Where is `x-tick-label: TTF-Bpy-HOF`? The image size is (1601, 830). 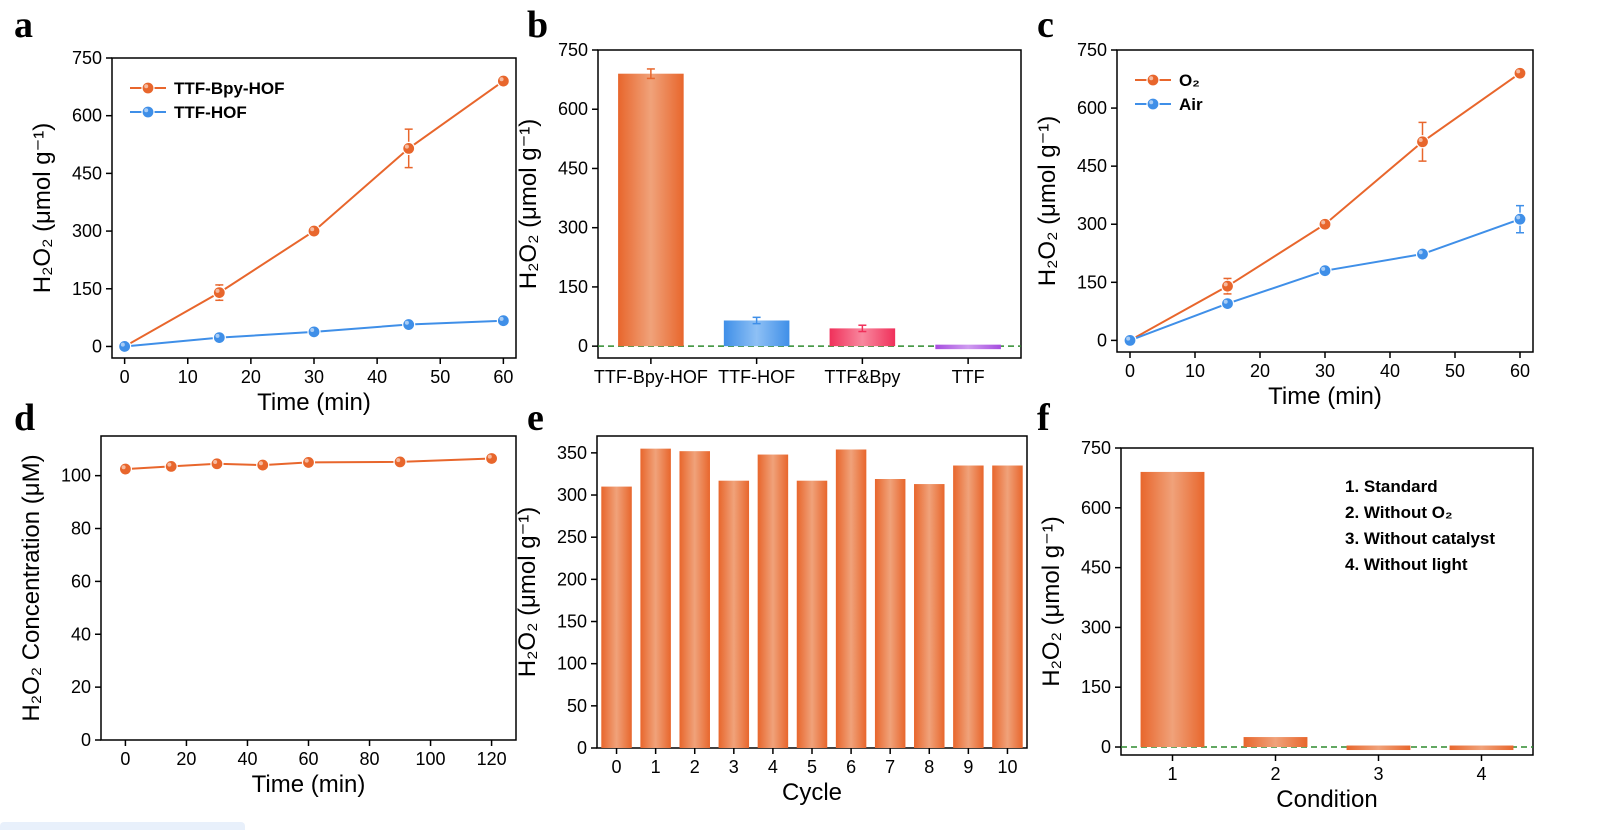
x-tick-label: TTF-Bpy-HOF is located at coordinates (651, 377).